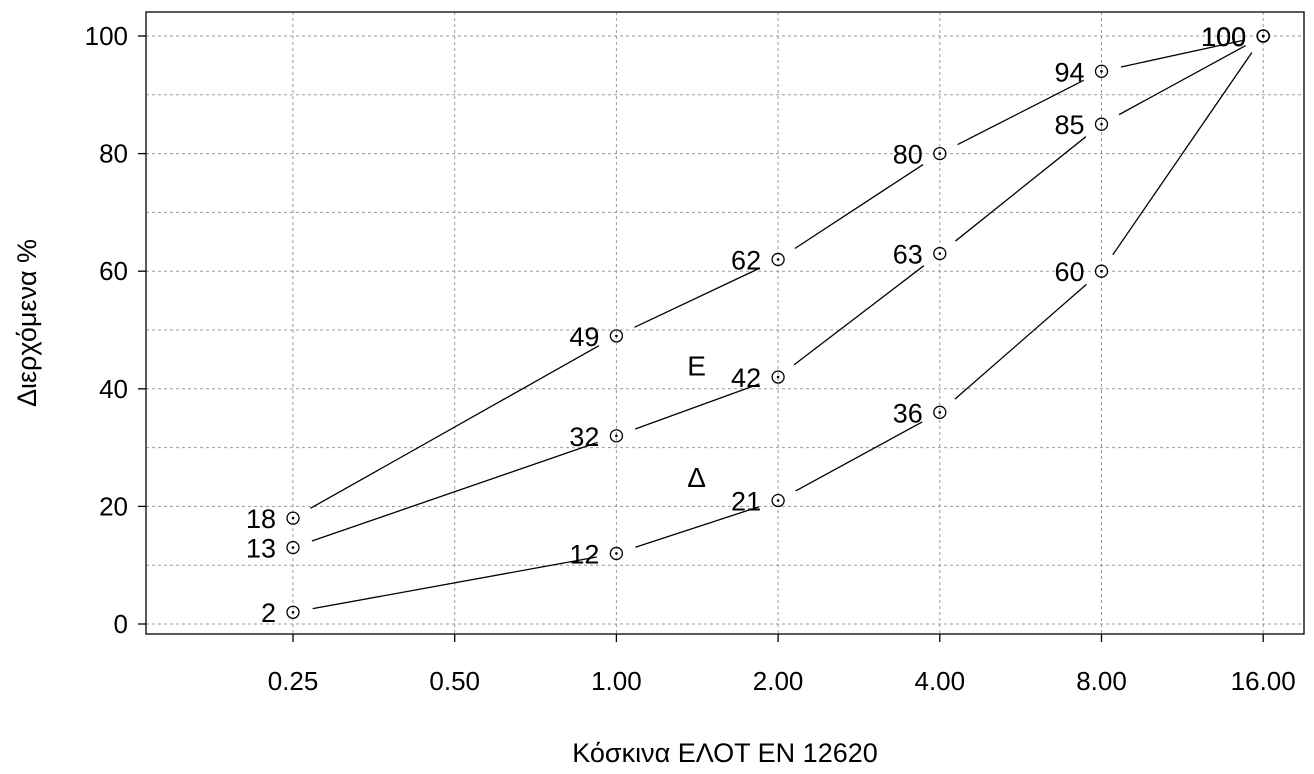  What do you see at coordinates (113, 271) in the screenshot?
I see `y-tick-label: 60` at bounding box center [113, 271].